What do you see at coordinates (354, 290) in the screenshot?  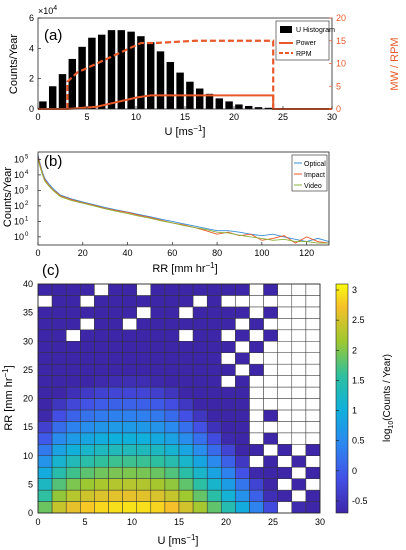 I see `colorbar-tick-label: 3` at bounding box center [354, 290].